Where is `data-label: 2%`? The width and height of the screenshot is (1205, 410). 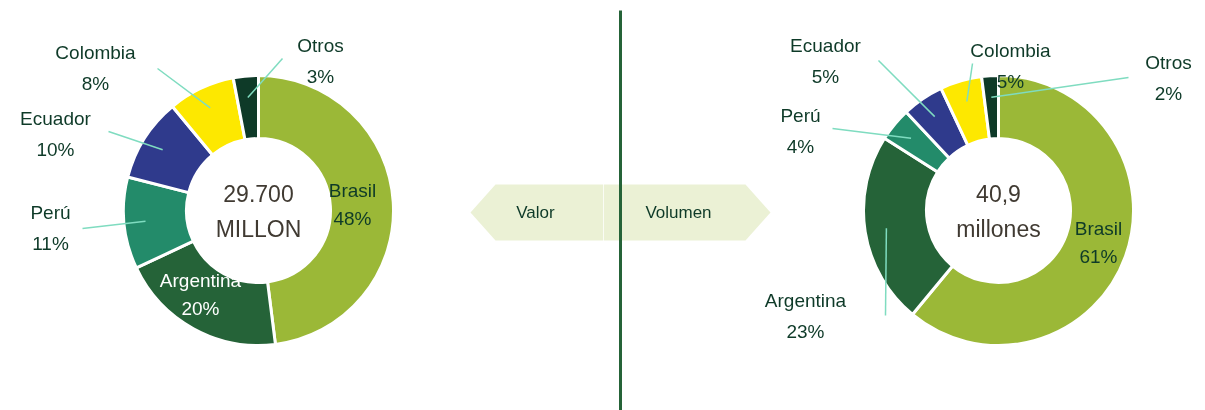 data-label: 2% is located at coordinates (1168, 93).